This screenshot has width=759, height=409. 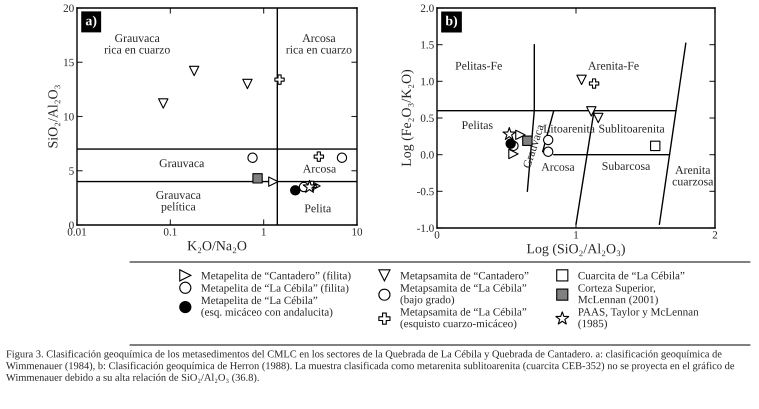 What do you see at coordinates (91, 22) in the screenshot?
I see `annotation: a)` at bounding box center [91, 22].